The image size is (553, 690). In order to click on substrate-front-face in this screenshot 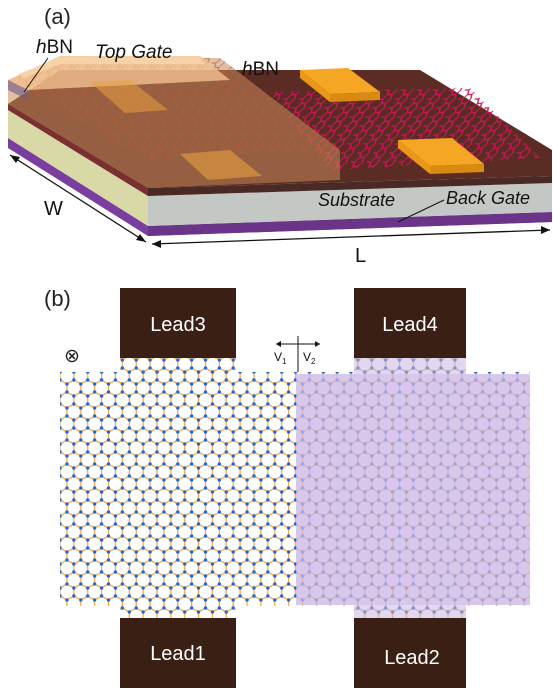, I will do `click(350, 204)`.